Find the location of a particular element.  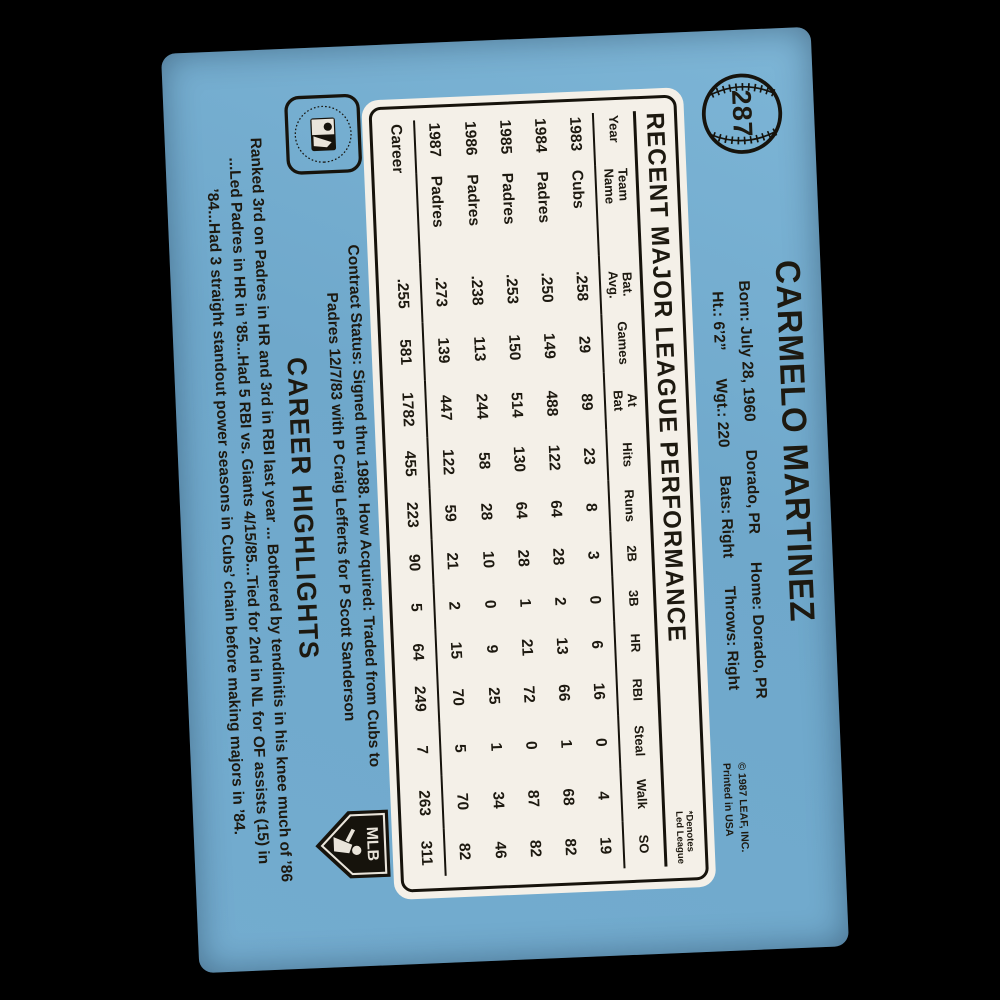

stat-cell: 122 is located at coordinates (448, 462).